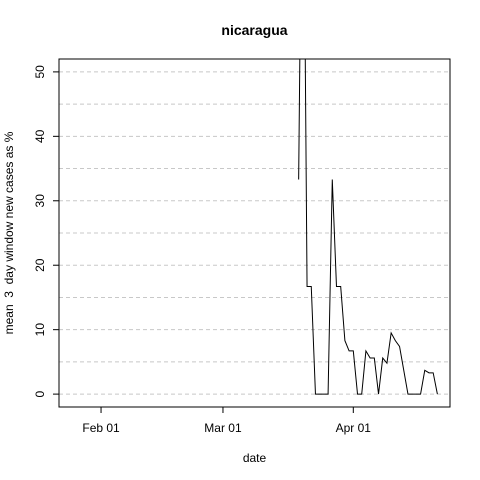 This screenshot has height=480, width=480. I want to click on y-tick-label: 0, so click(40, 393).